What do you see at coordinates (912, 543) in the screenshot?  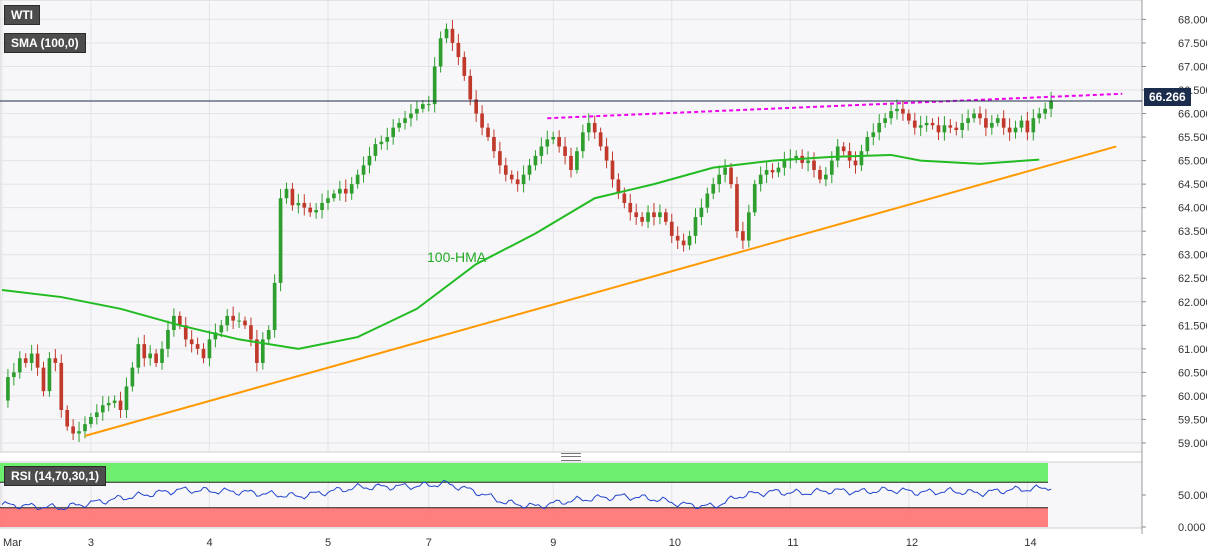 I see `x-tick-label: 12` at bounding box center [912, 543].